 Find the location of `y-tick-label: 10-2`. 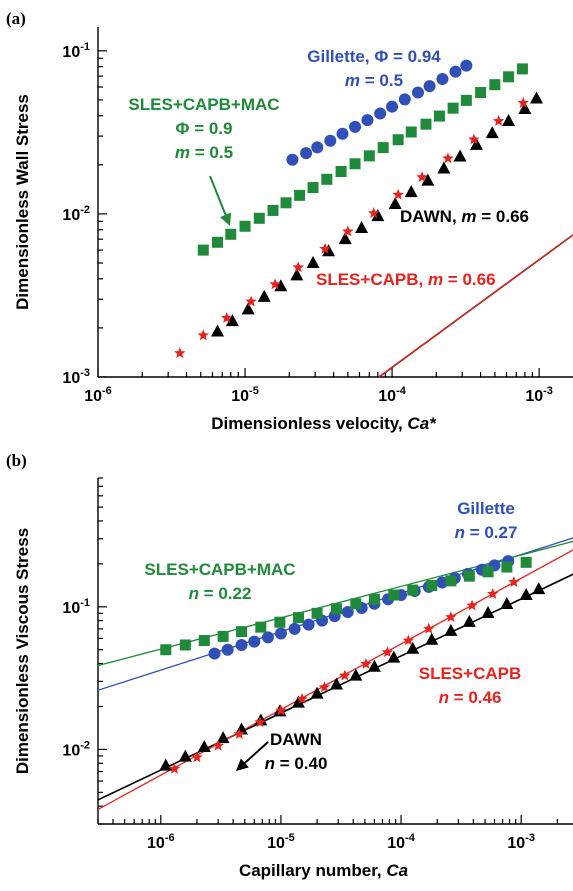

y-tick-label: 10-2 is located at coordinates (76, 214).